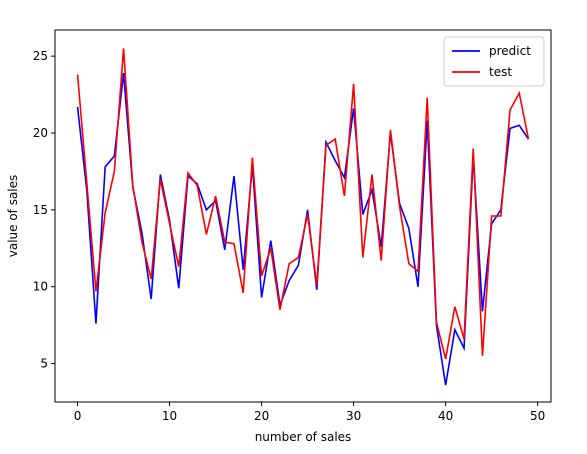 The image size is (587, 454). Describe the element at coordinates (44, 364) in the screenshot. I see `y-tick-label: 5` at that location.